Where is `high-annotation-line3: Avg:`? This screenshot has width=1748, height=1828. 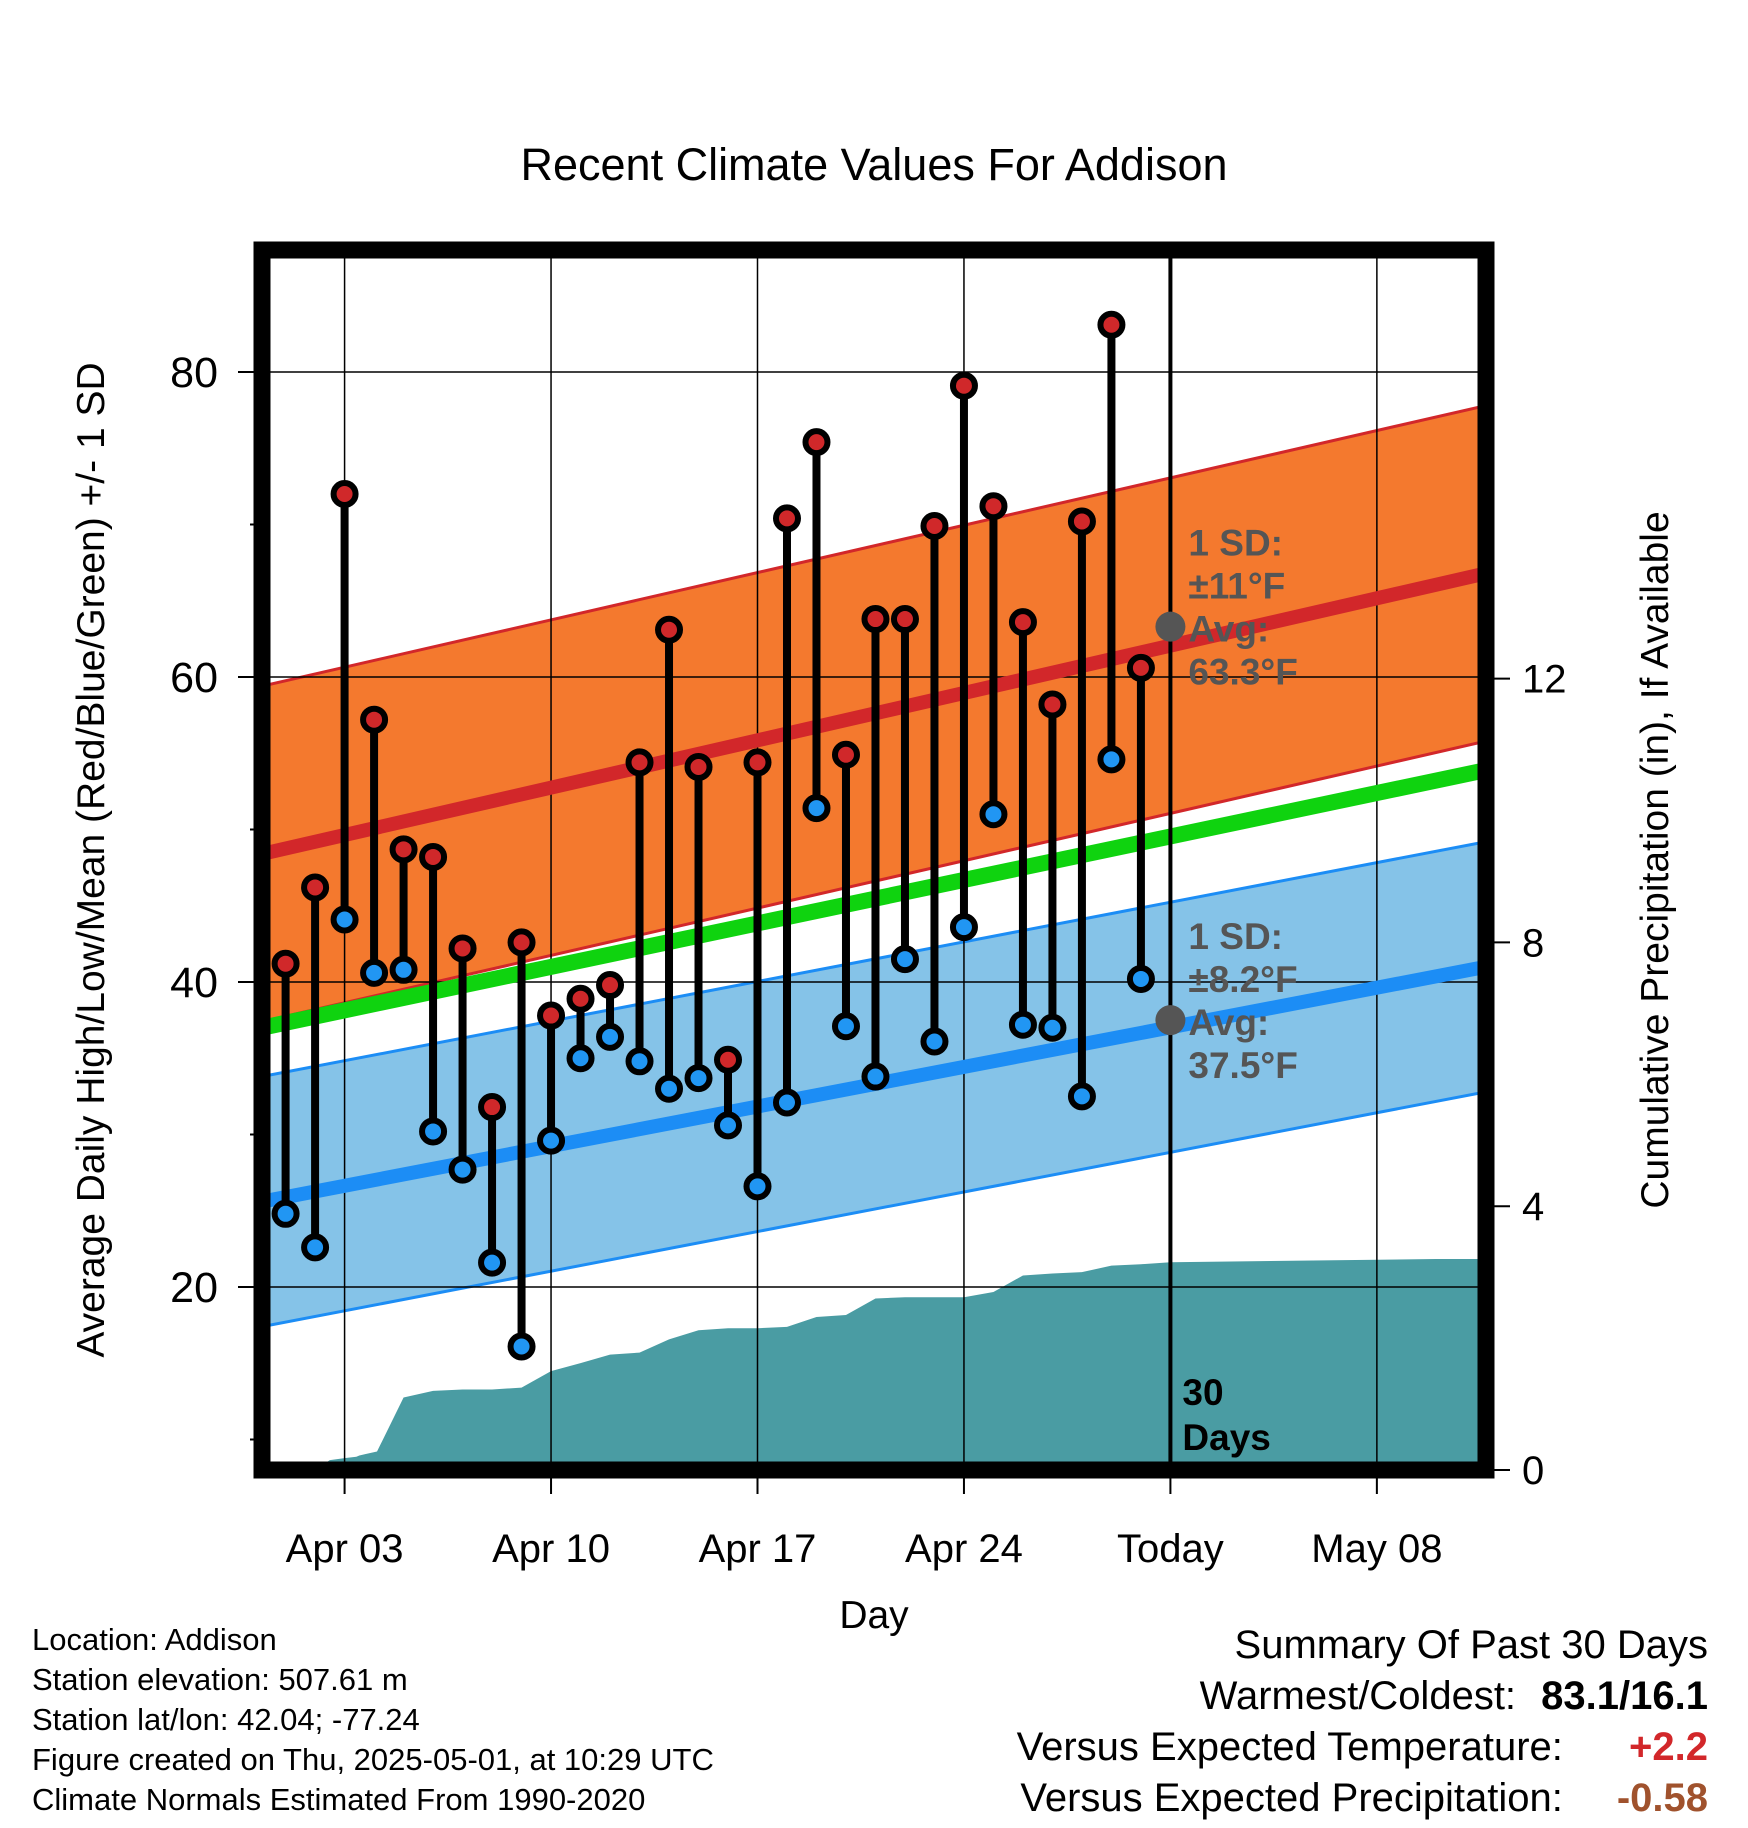
high-annotation-line3: Avg: is located at coordinates (1228, 629).